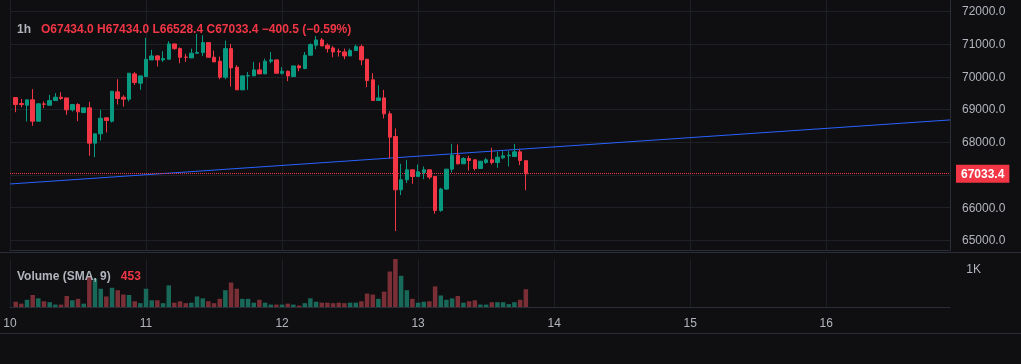 The image size is (1021, 364). I want to click on ref-line-label: 67033.4, so click(983, 173).